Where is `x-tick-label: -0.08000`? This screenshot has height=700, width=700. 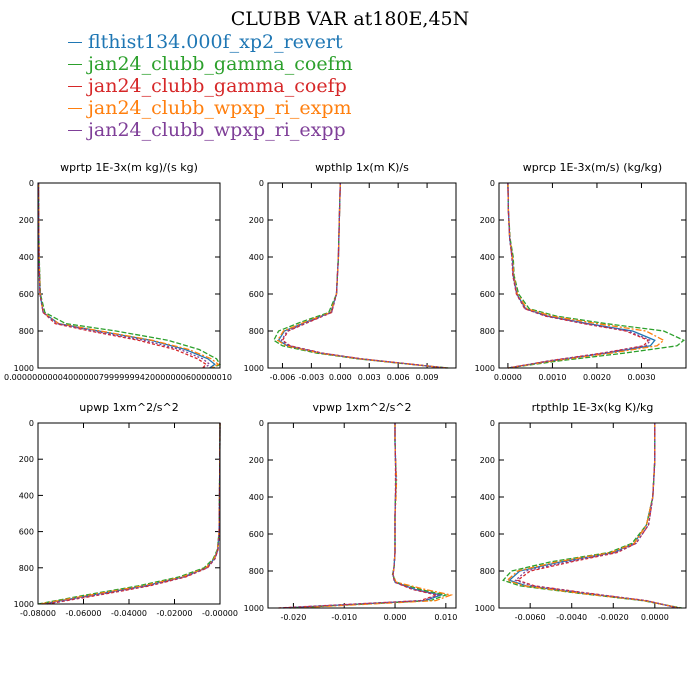
x-tick-label: -0.08000 is located at coordinates (38, 613).